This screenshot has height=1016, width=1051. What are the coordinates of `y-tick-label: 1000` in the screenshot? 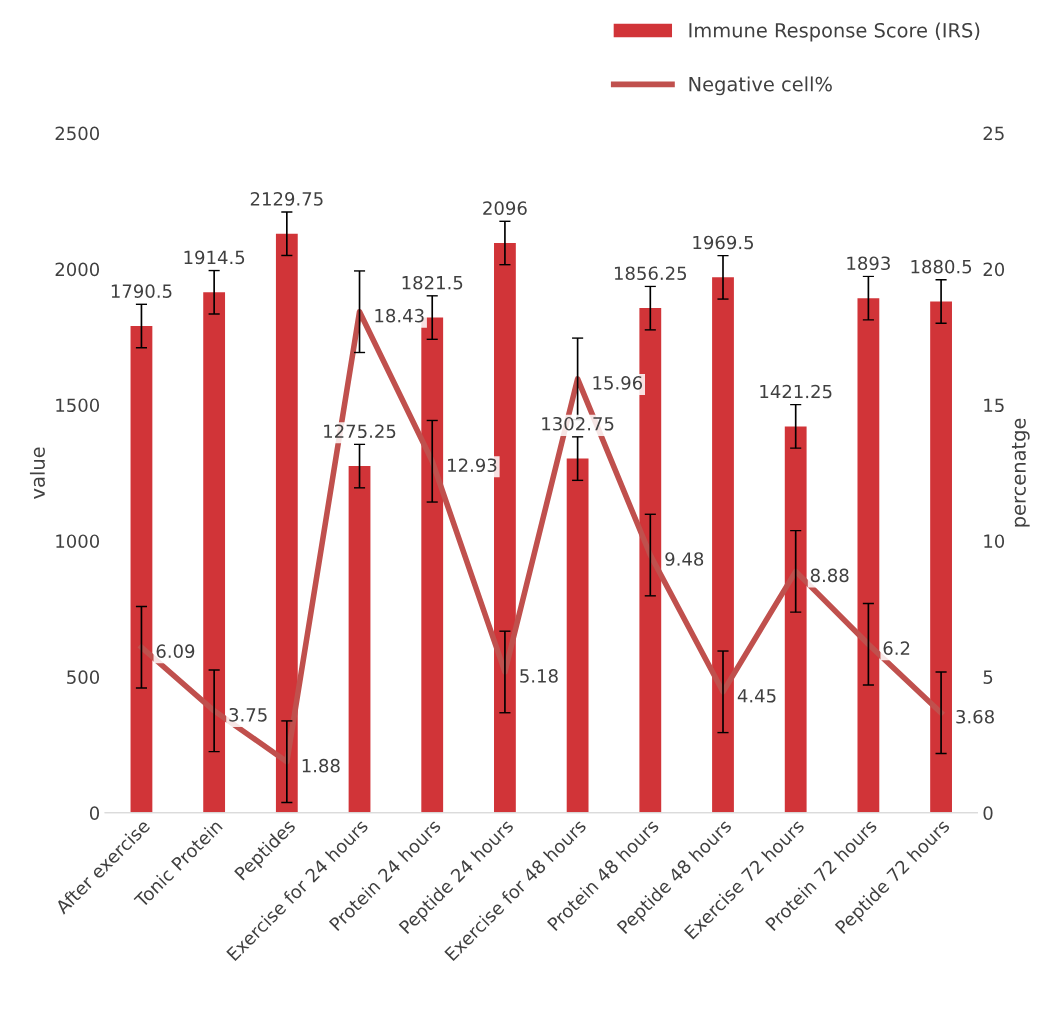 It's located at (78, 541).